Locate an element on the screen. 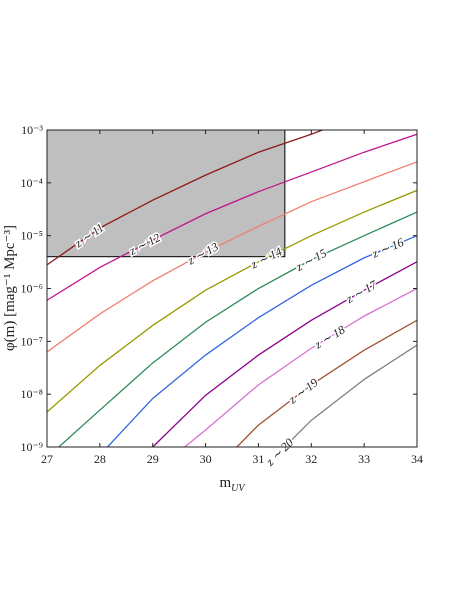 The image size is (458, 592). y-axis-label: φ(m) [mag⁻¹ Mpc⁻³] is located at coordinates (10, 288).